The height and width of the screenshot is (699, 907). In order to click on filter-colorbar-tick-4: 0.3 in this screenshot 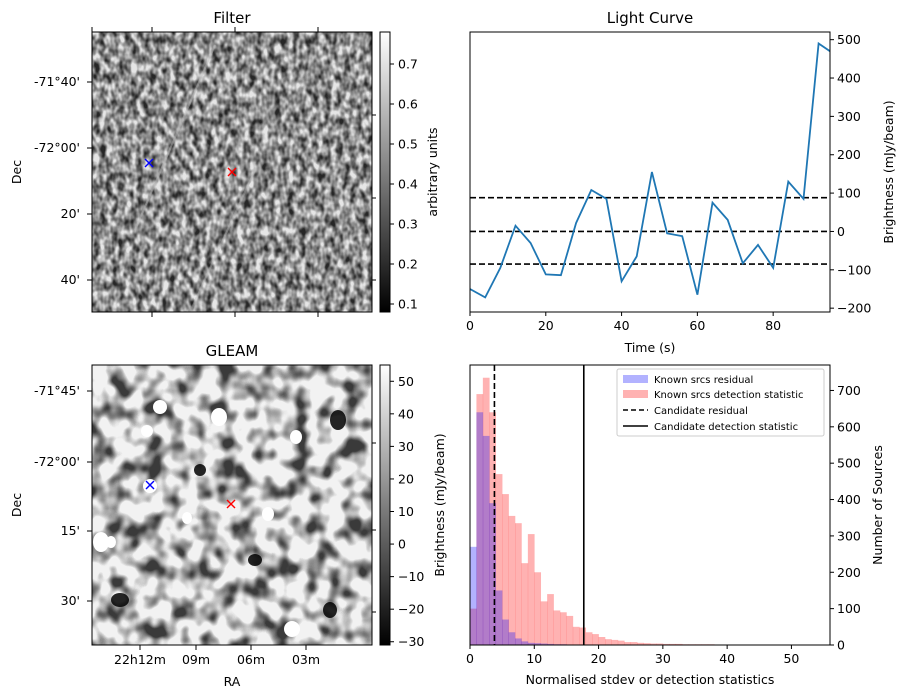, I will do `click(408, 224)`.